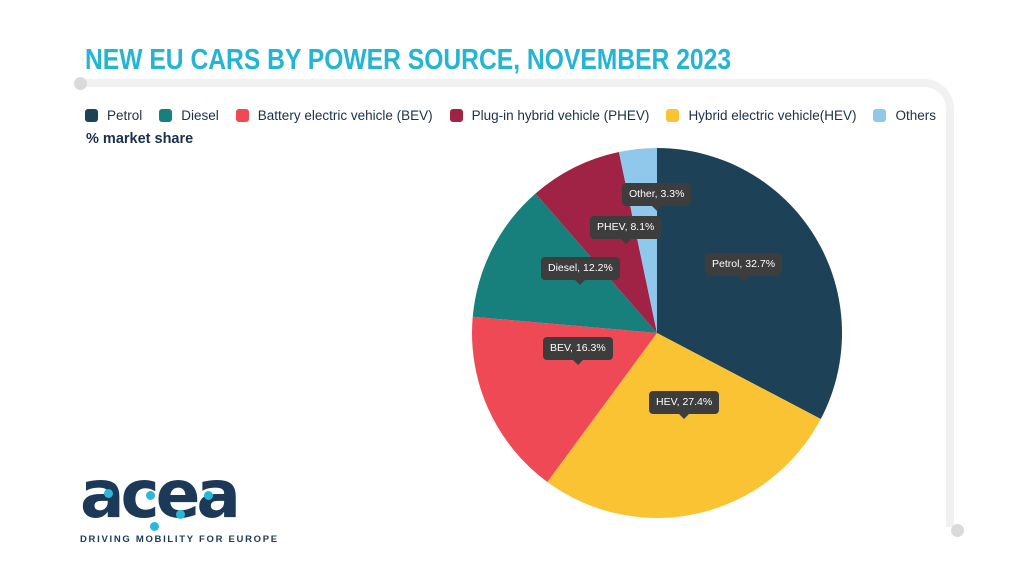 The width and height of the screenshot is (1024, 576). Describe the element at coordinates (657, 194) in the screenshot. I see `pie-label-other: Other, 3.3%` at that location.